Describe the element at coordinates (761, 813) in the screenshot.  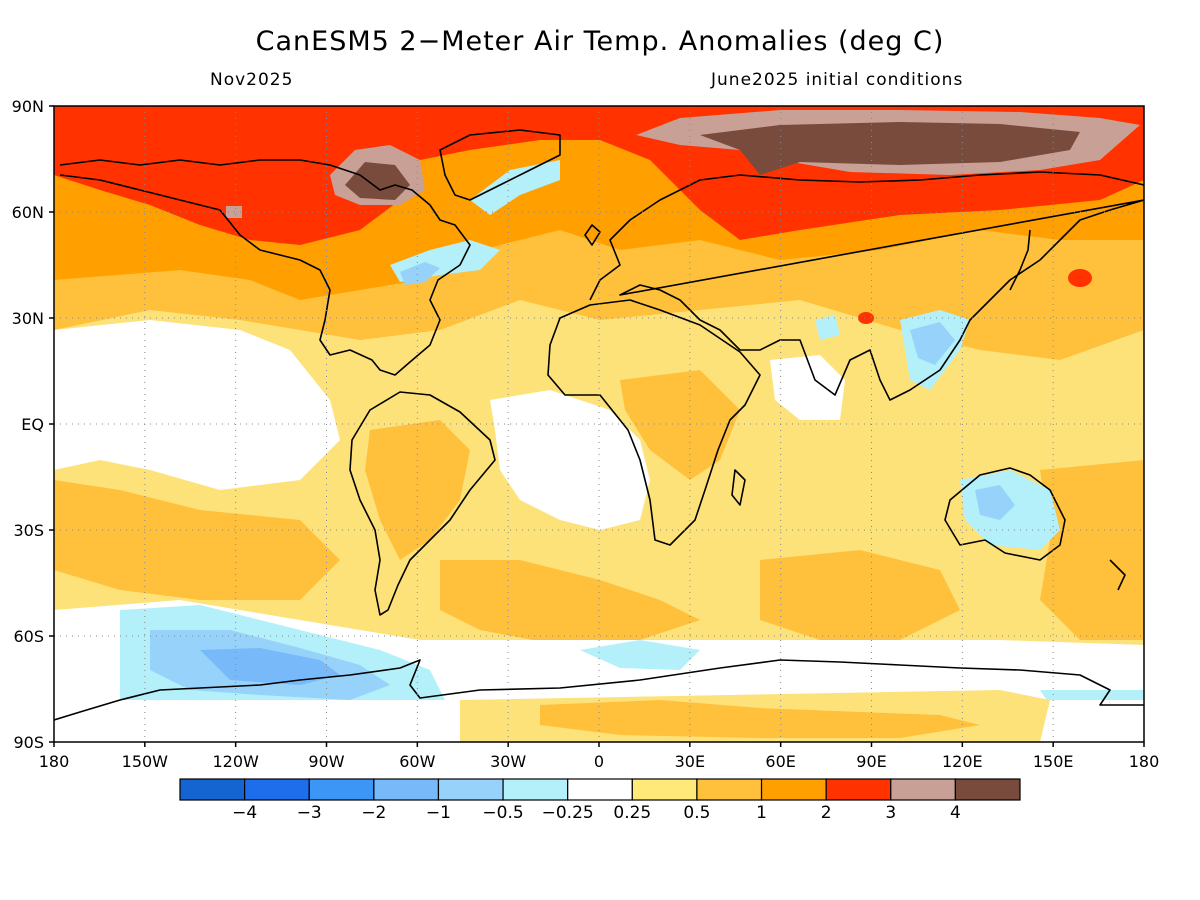
I see `colorbar-label: 1` at that location.